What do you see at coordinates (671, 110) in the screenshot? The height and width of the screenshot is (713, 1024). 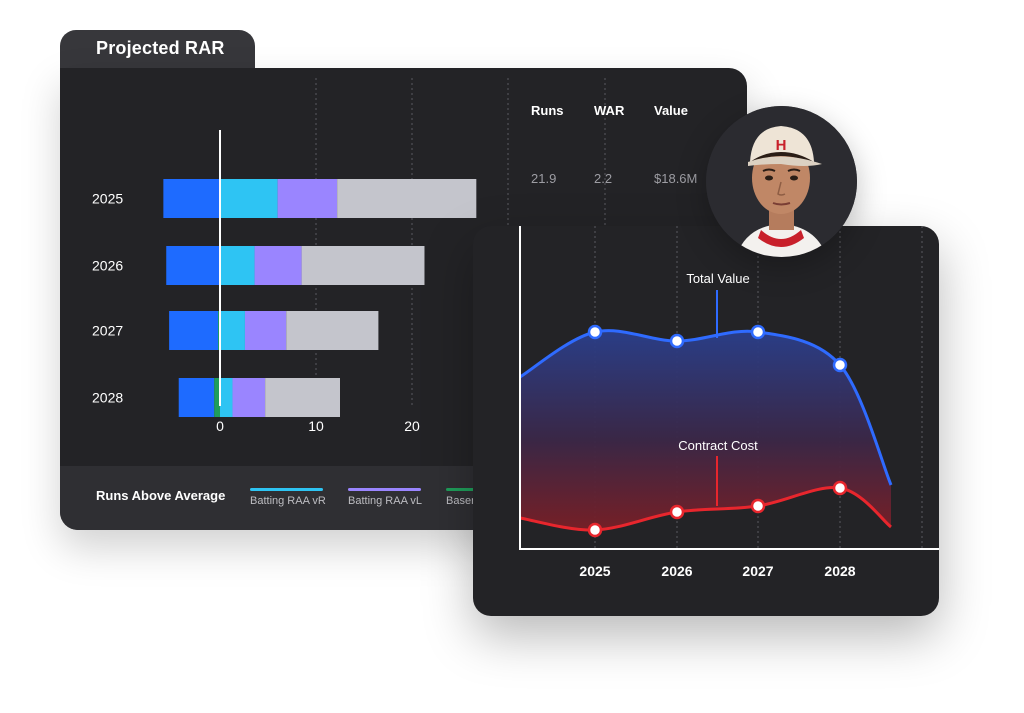 I see `table-header: Value` at bounding box center [671, 110].